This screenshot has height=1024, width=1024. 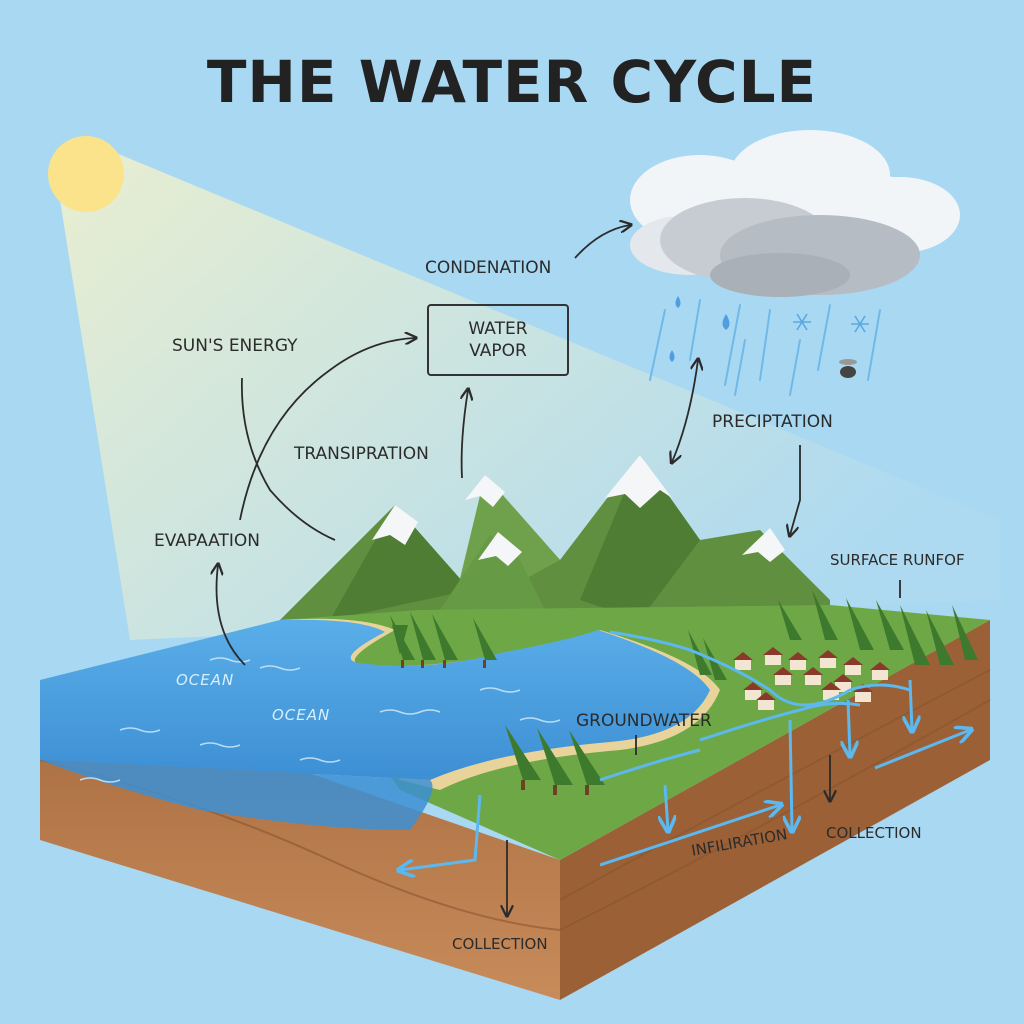 I want to click on transpiration-arrow, so click(x=465, y=434).